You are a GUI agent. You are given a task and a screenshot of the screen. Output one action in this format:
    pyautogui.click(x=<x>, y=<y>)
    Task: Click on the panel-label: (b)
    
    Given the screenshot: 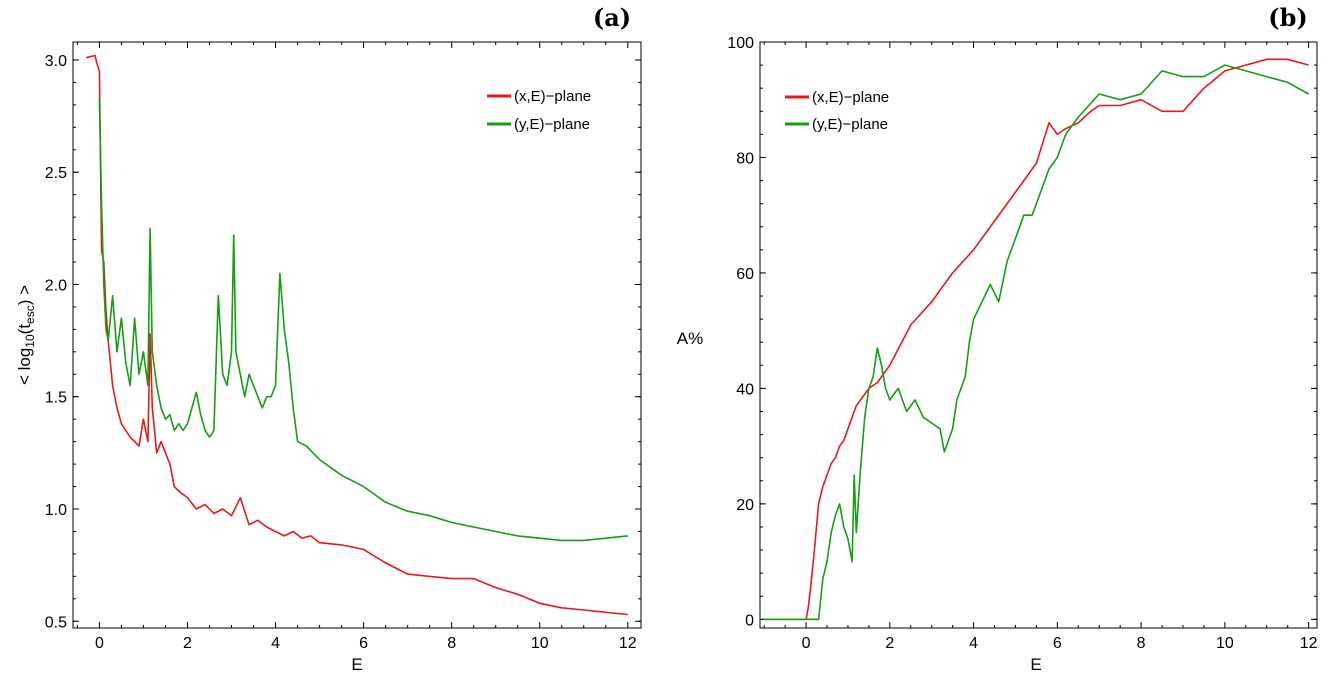 What is the action you would take?
    pyautogui.click(x=1288, y=17)
    